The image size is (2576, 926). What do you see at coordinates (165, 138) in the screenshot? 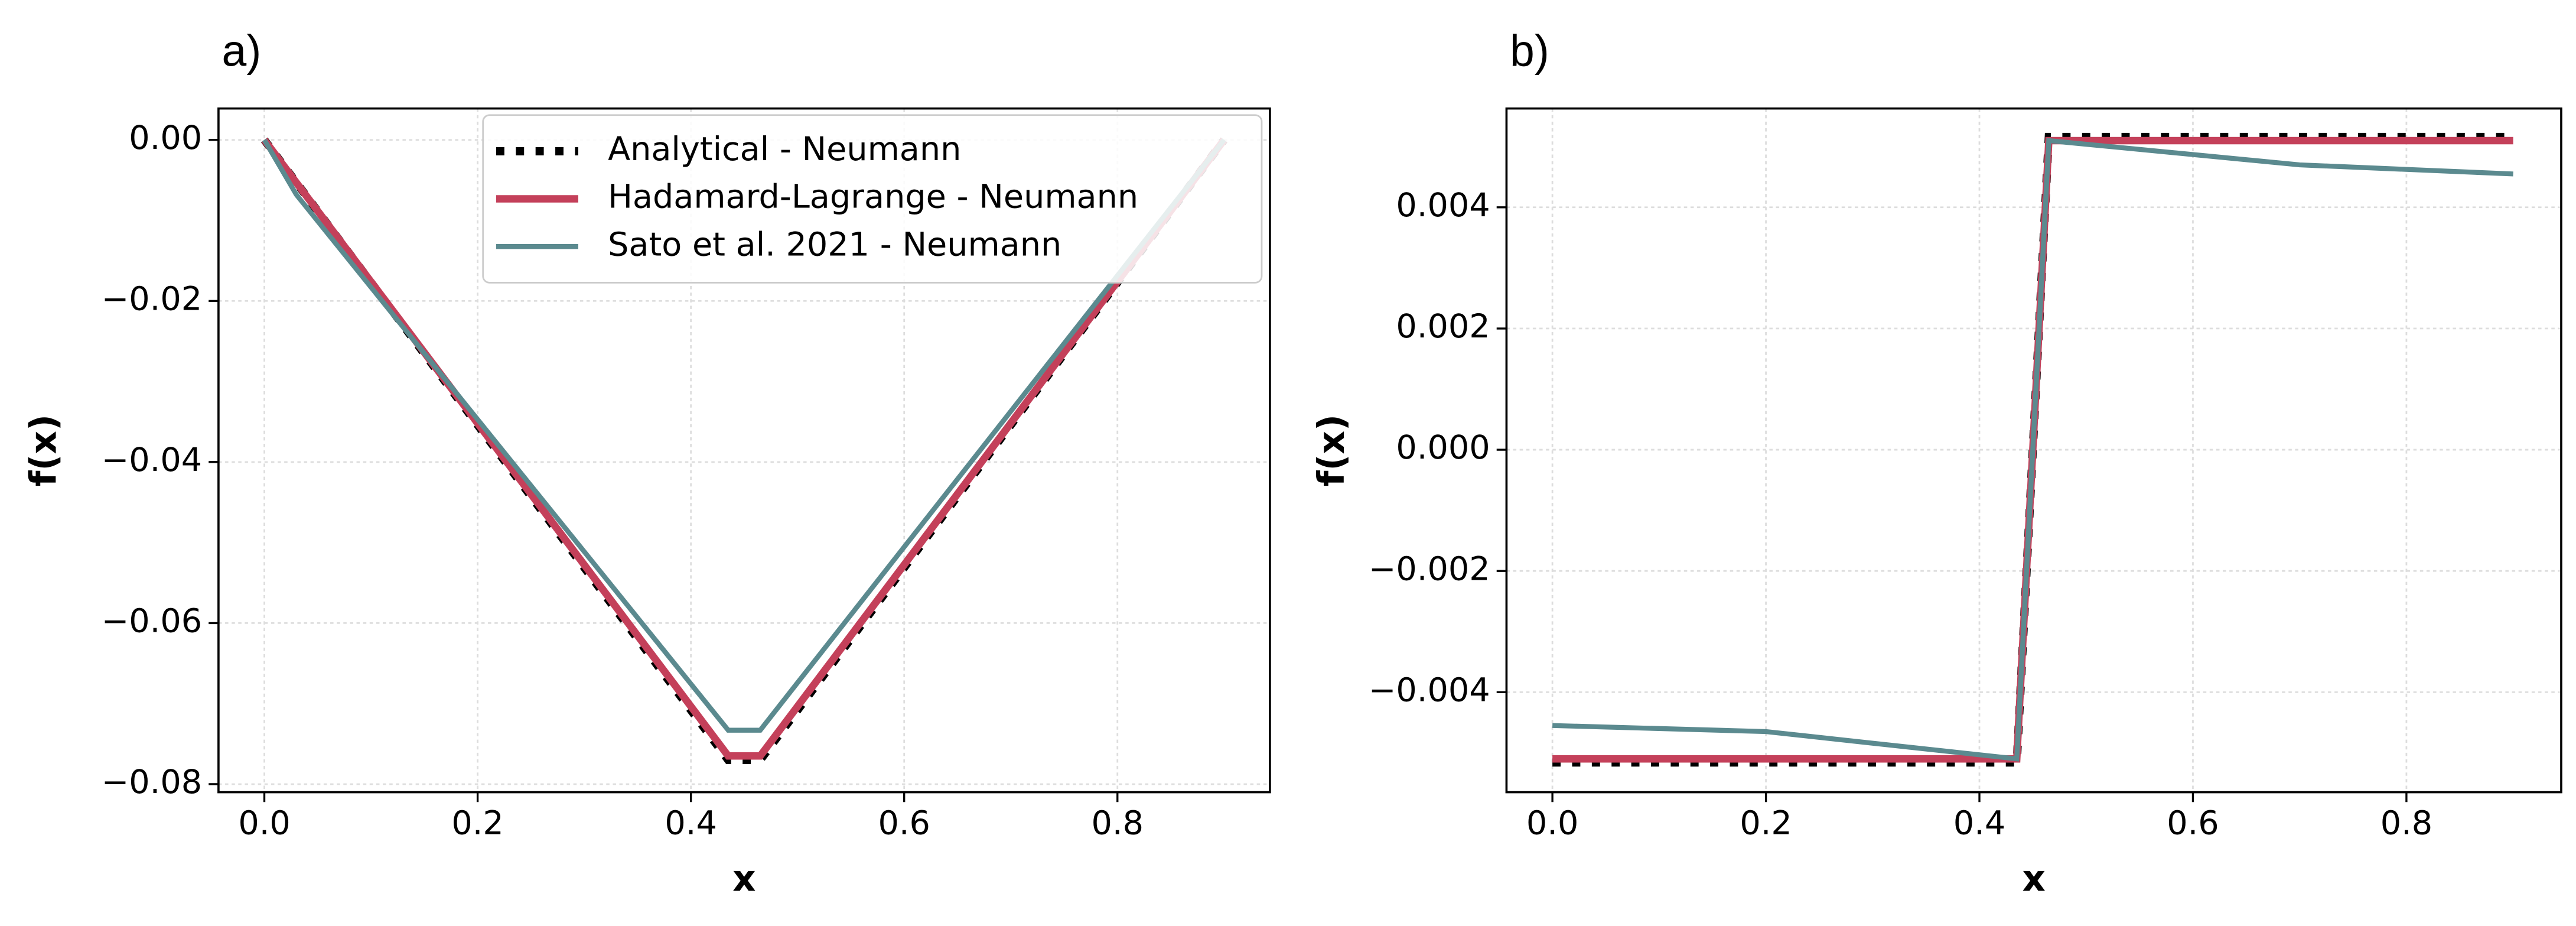
I see `y-tick-label: 0.00` at bounding box center [165, 138].